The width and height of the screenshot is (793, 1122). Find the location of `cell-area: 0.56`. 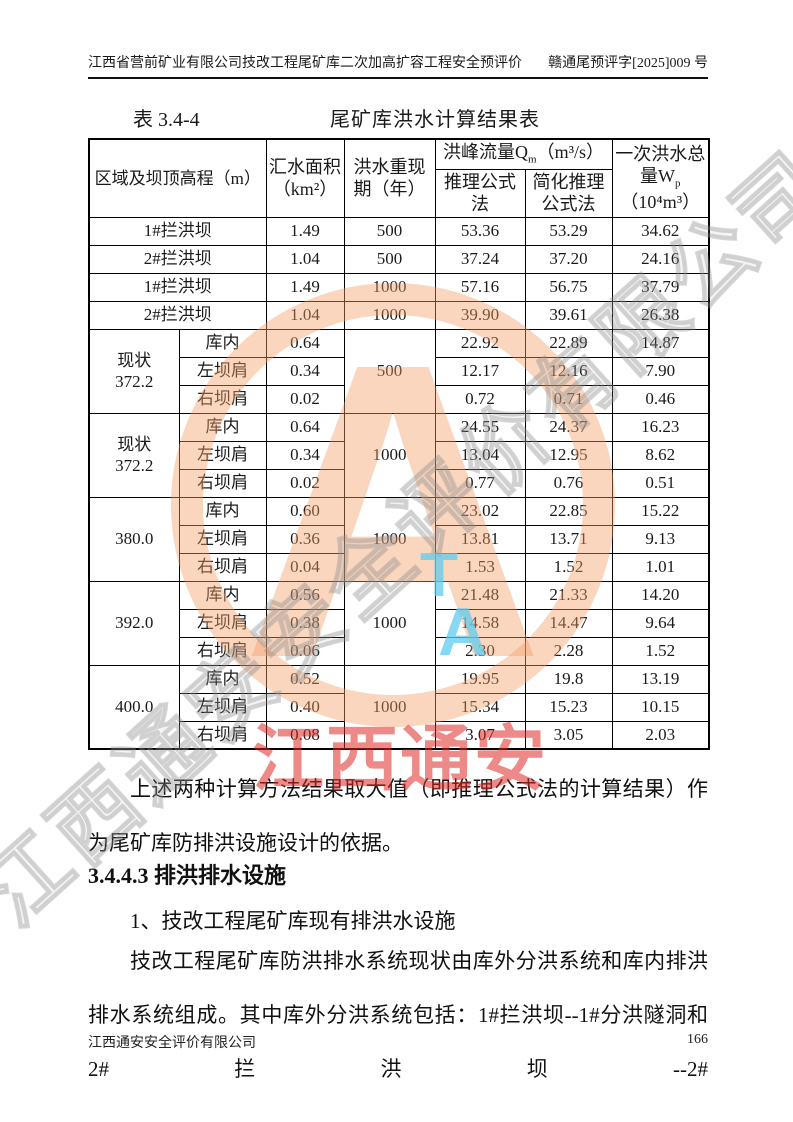

cell-area: 0.56 is located at coordinates (305, 595).